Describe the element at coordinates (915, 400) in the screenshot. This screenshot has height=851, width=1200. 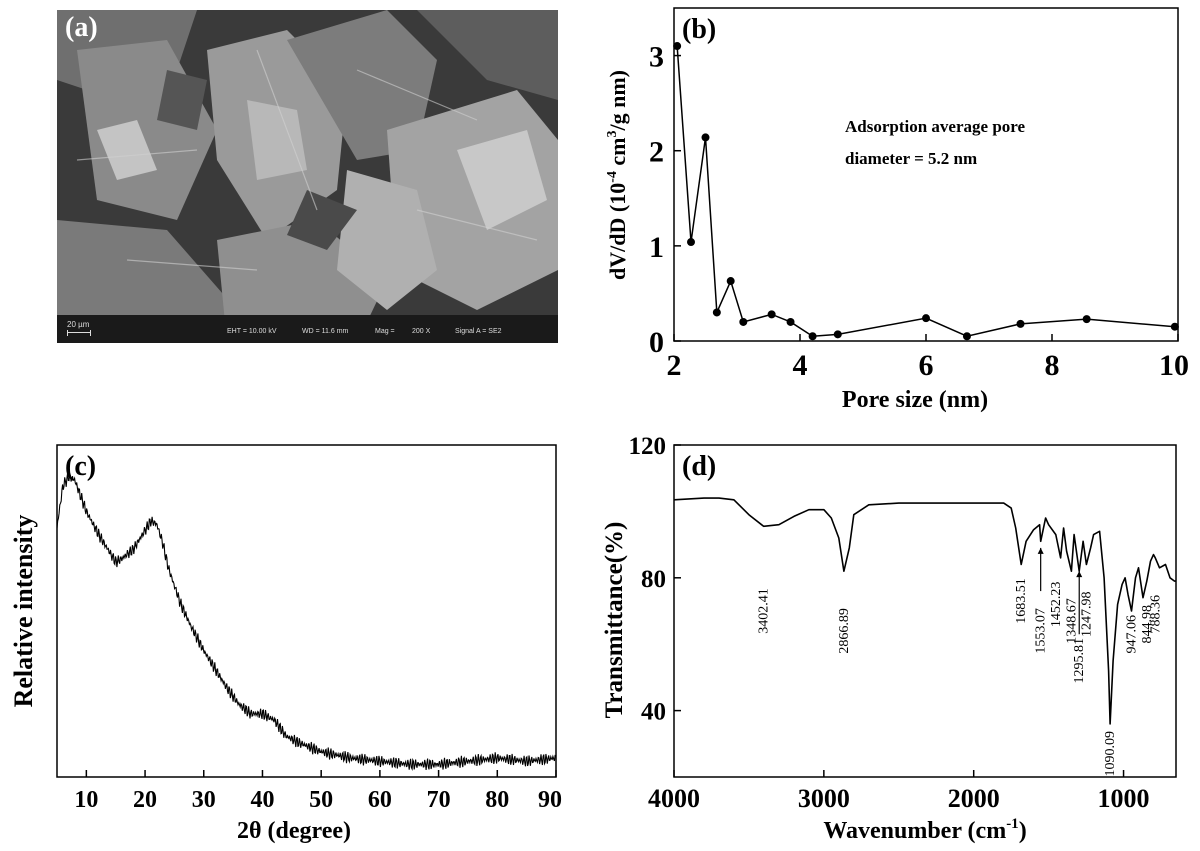
I see `x-axis-label-b: Pore size (nm)` at that location.